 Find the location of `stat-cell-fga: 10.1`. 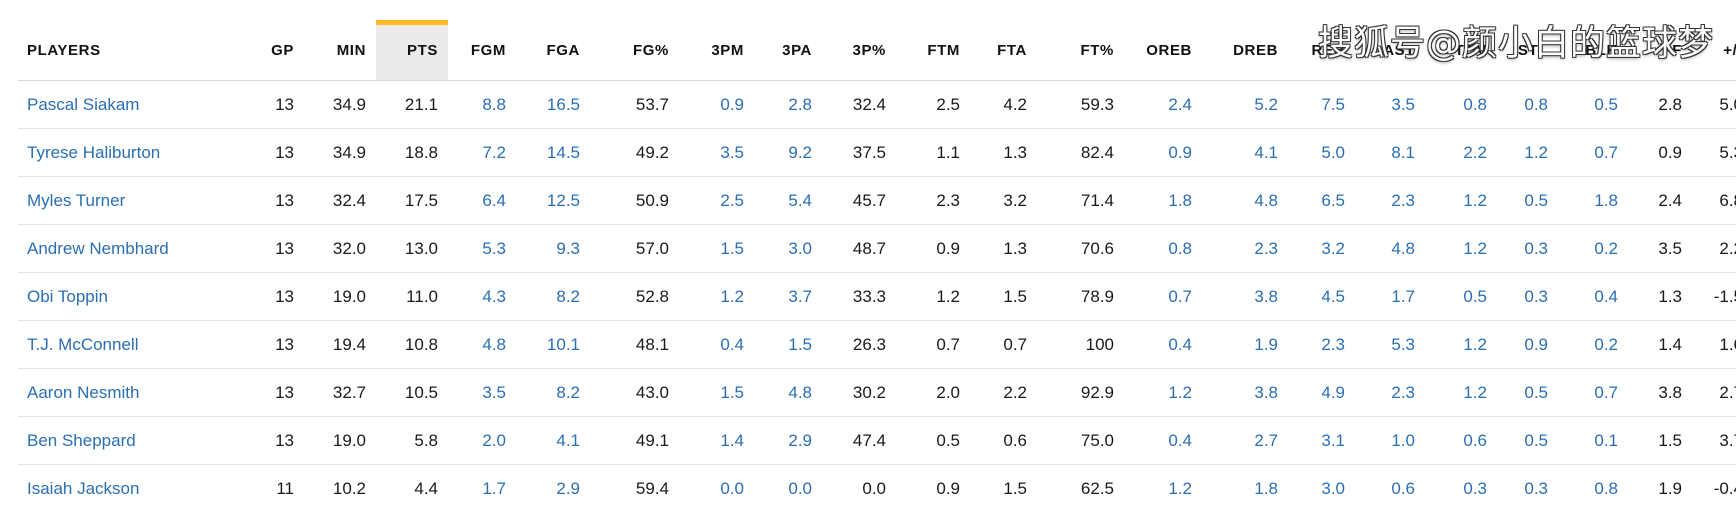

stat-cell-fga: 10.1 is located at coordinates (553, 345).